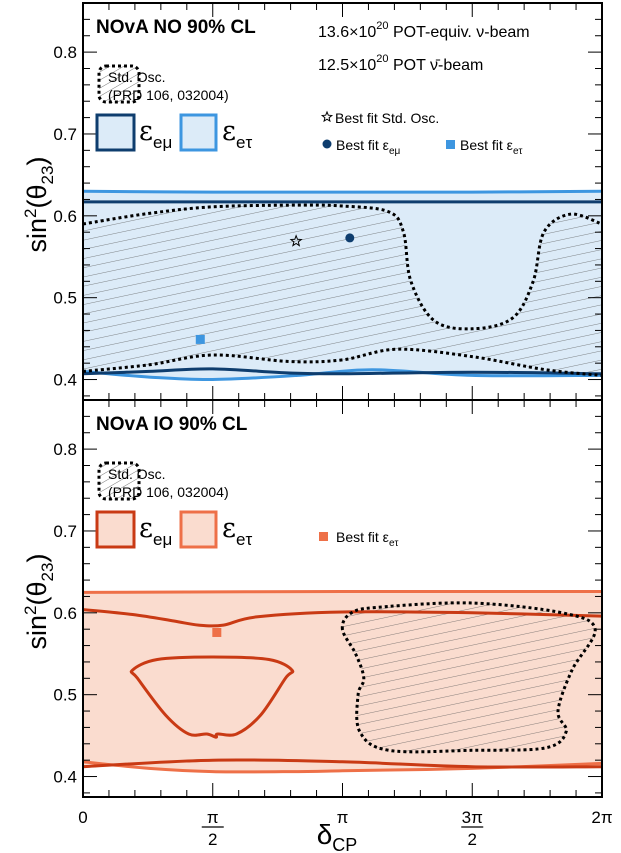 The width and height of the screenshot is (621, 853). What do you see at coordinates (387, 118) in the screenshot?
I see `legend-best-fit-std: Best fit Std. Osc.` at bounding box center [387, 118].